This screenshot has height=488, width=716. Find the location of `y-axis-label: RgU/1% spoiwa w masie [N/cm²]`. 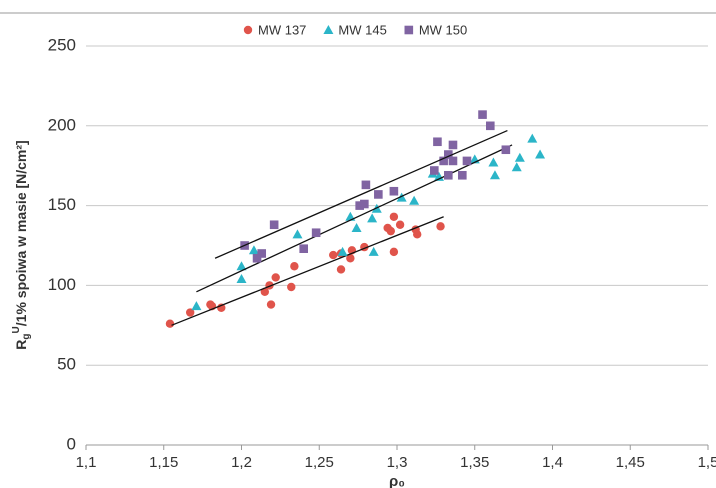

y-axis-label: RgU/1% spoiwa w masie [N/cm²] is located at coordinates (21, 244).